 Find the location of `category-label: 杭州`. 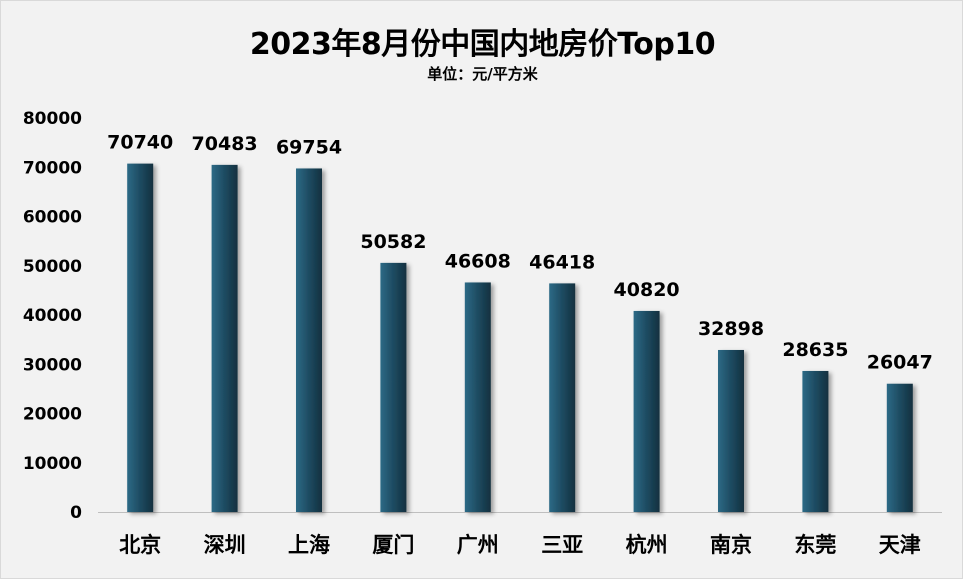

category-label: 杭州 is located at coordinates (647, 545).